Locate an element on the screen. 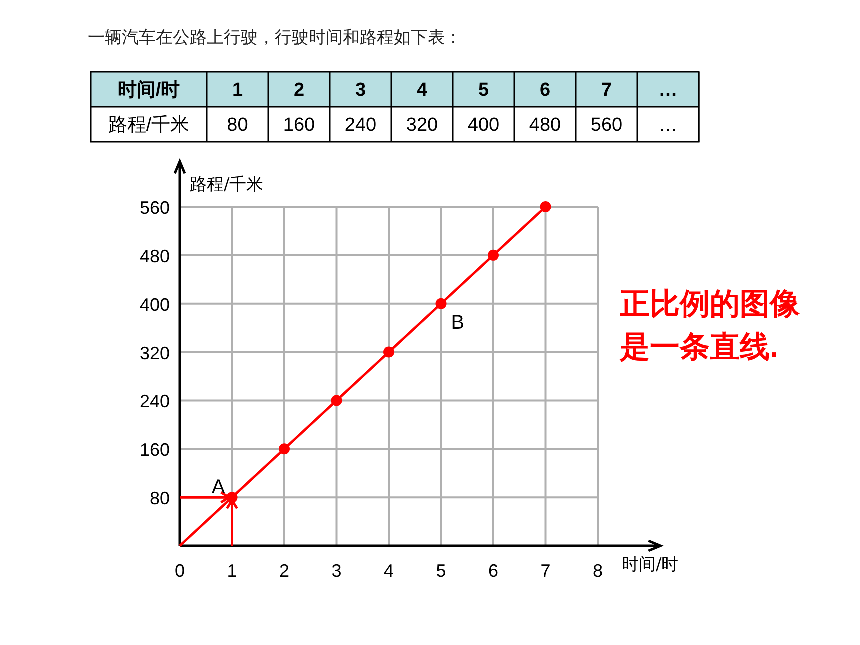  x-tick-label: 2 is located at coordinates (284, 571).